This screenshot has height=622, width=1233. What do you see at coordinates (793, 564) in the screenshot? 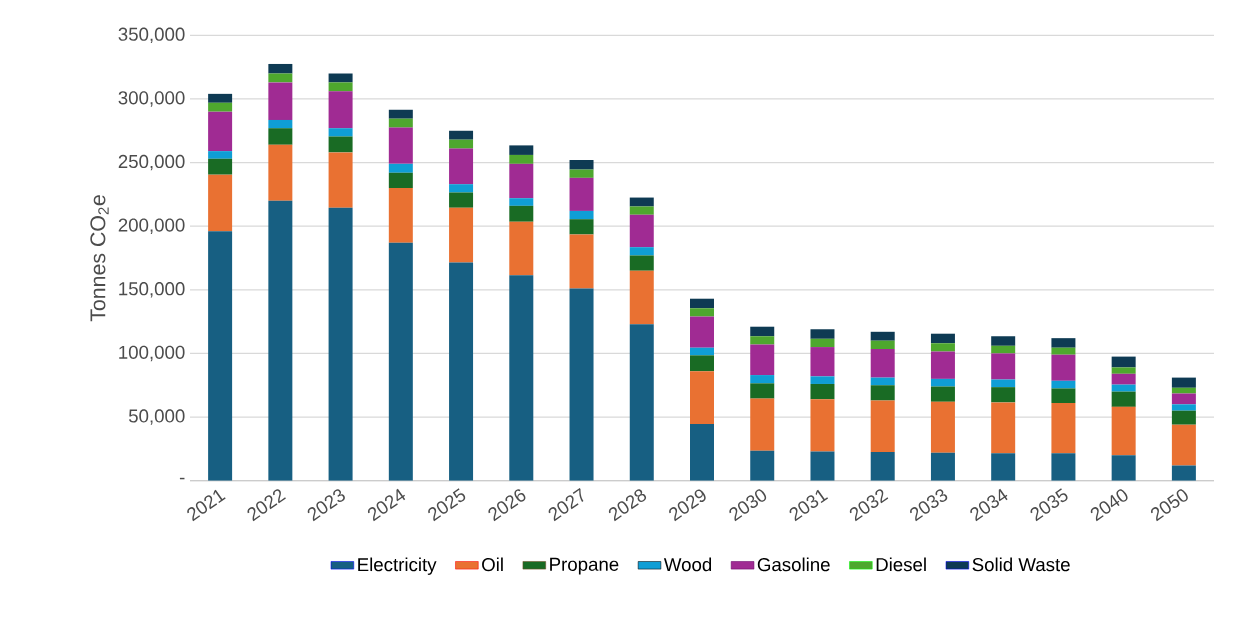
I see `legend-label: Gasoline` at bounding box center [793, 564].